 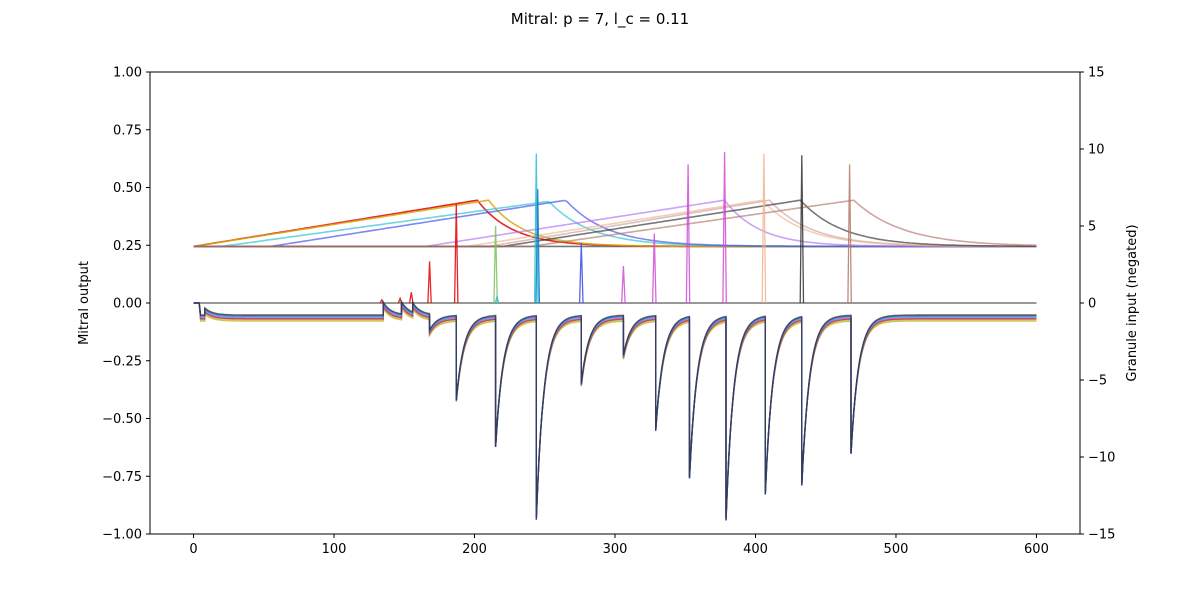 What do you see at coordinates (122, 419) in the screenshot?
I see `y-tick-label: −0.50` at bounding box center [122, 419].